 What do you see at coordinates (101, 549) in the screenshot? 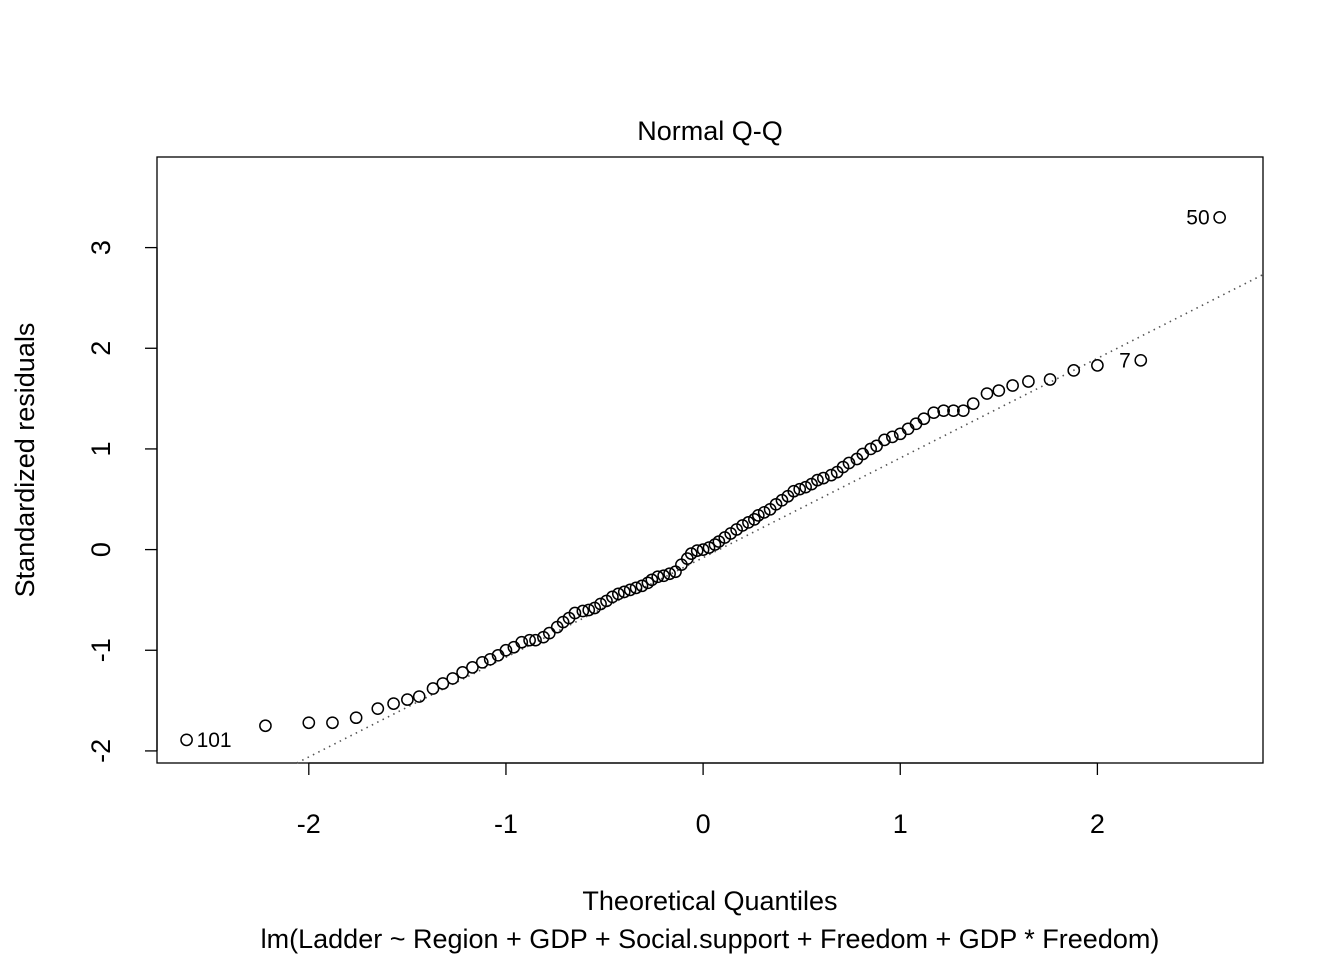
I see `y-tick-label: 0` at bounding box center [101, 549].